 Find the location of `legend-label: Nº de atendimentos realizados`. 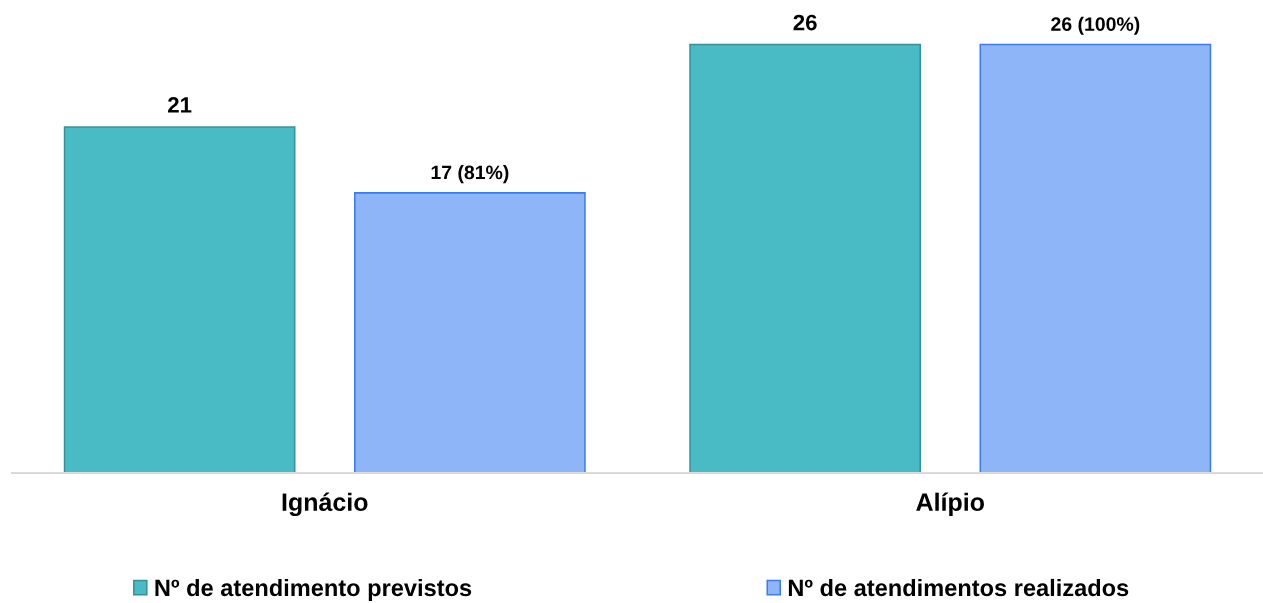

legend-label: Nº de atendimentos realizados is located at coordinates (958, 587).